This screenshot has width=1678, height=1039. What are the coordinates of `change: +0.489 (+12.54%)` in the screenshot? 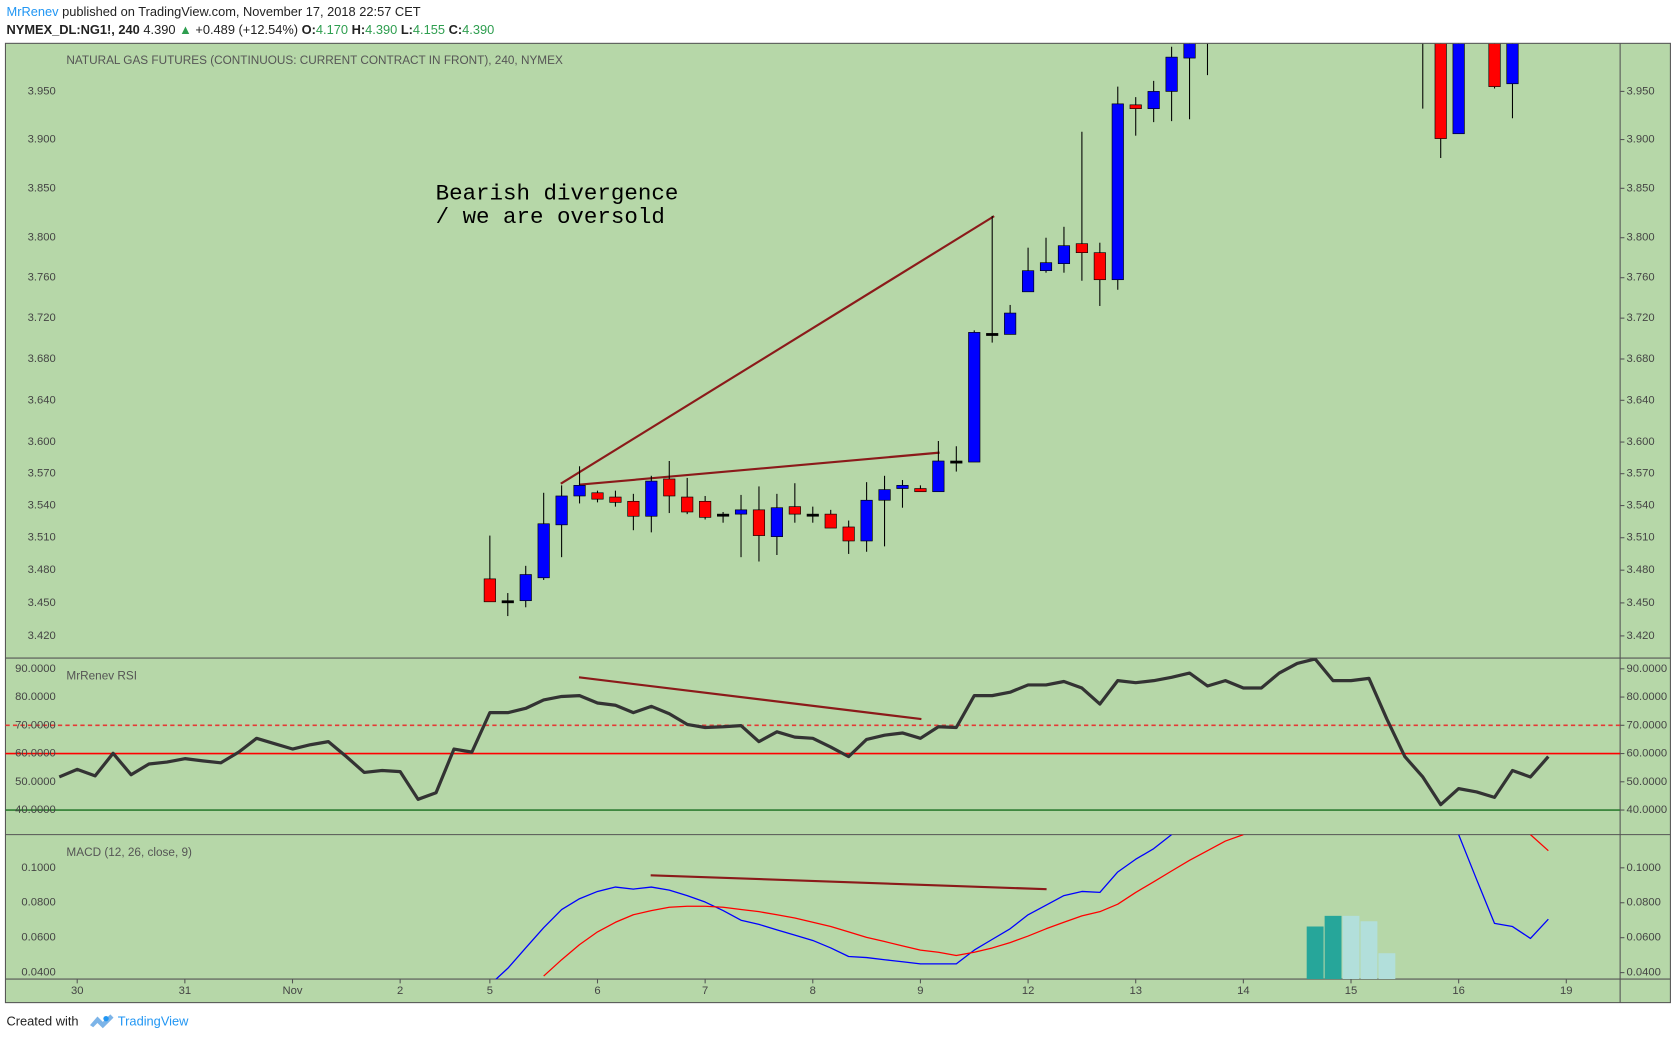 It's located at (246, 29).